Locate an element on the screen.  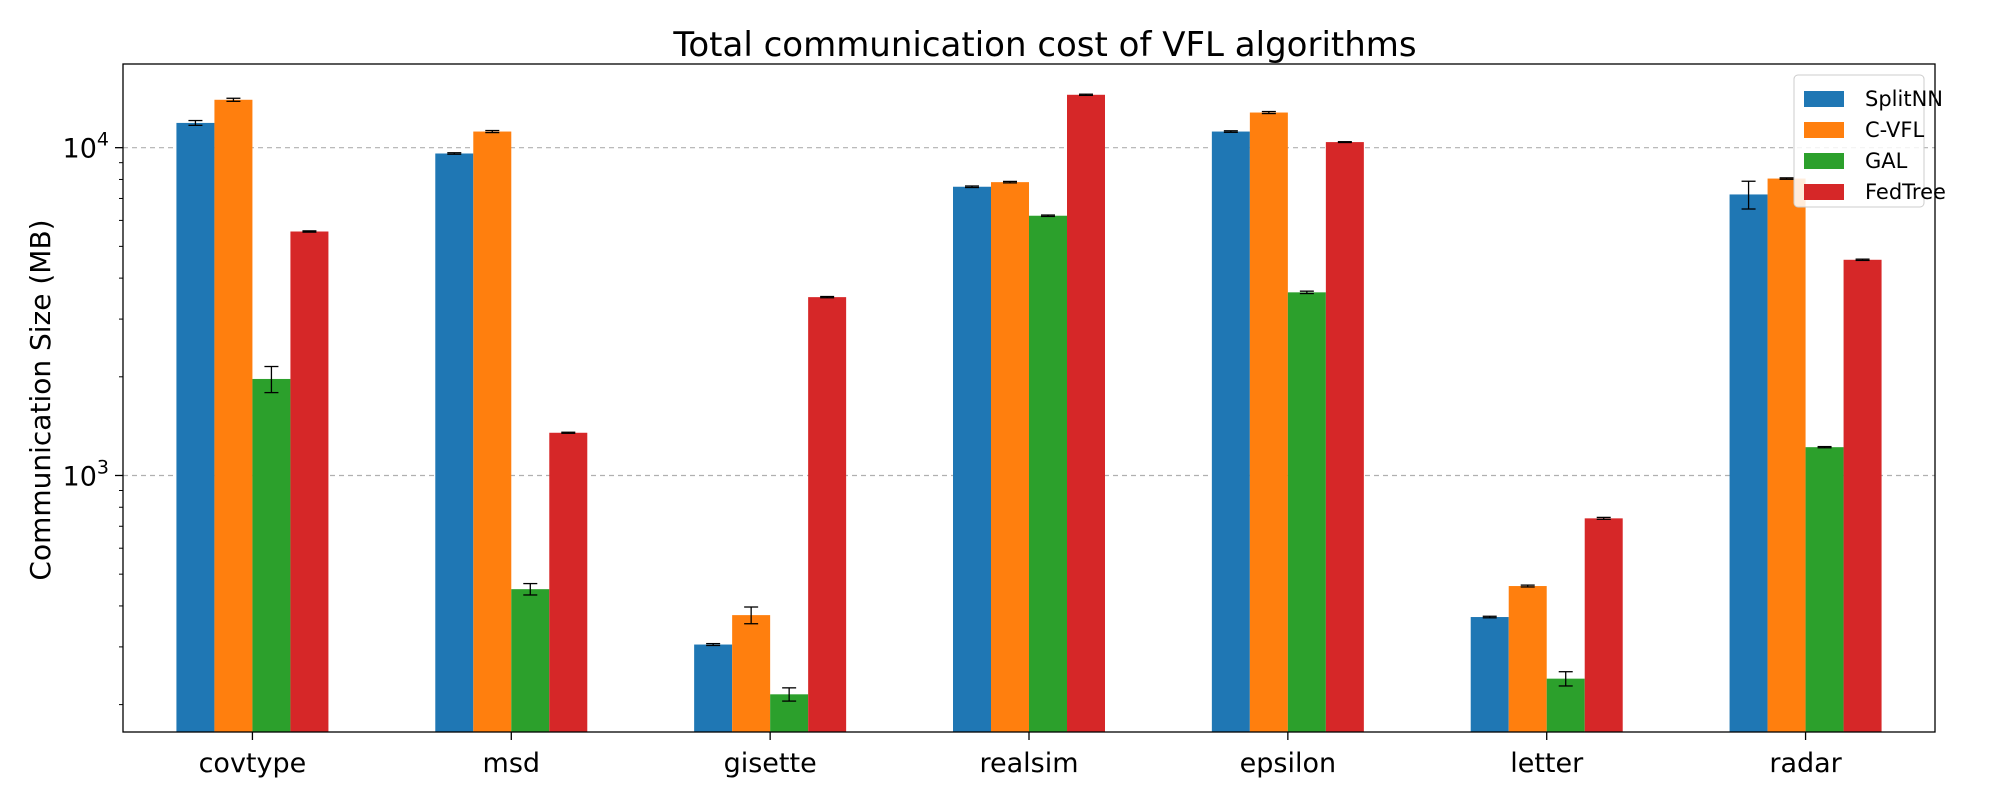
bar-splitnn-gisette is located at coordinates (713, 688).